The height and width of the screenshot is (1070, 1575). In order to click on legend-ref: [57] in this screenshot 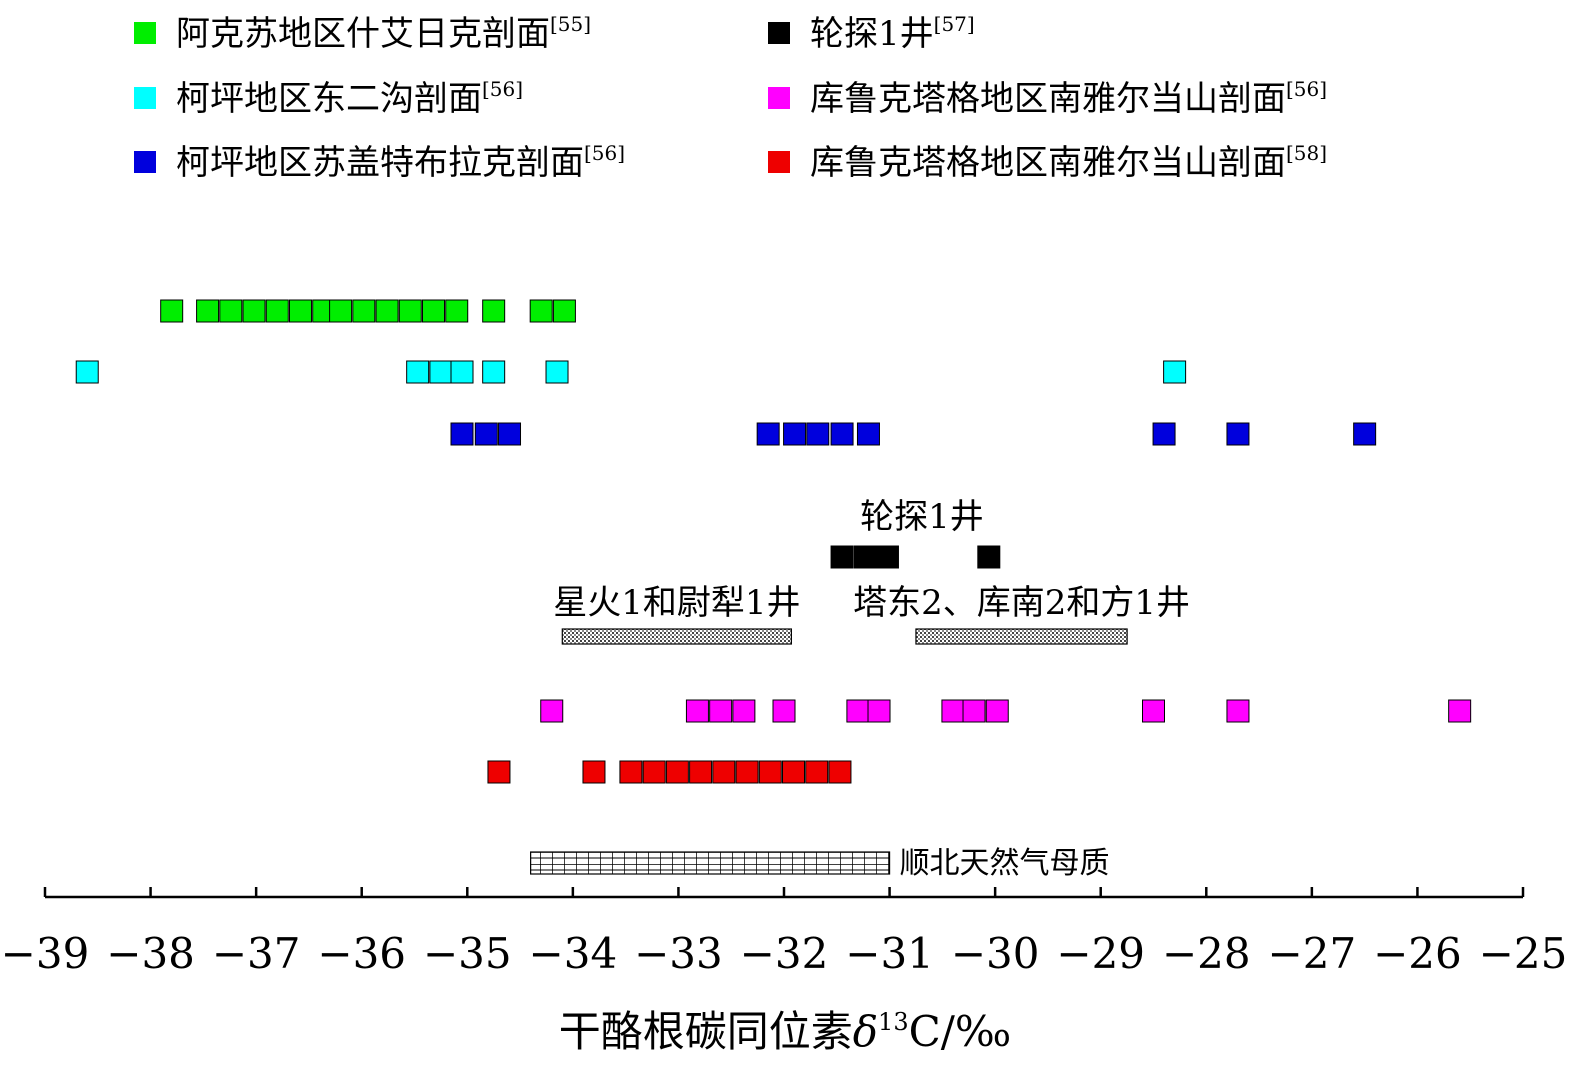, I will do `click(954, 24)`.